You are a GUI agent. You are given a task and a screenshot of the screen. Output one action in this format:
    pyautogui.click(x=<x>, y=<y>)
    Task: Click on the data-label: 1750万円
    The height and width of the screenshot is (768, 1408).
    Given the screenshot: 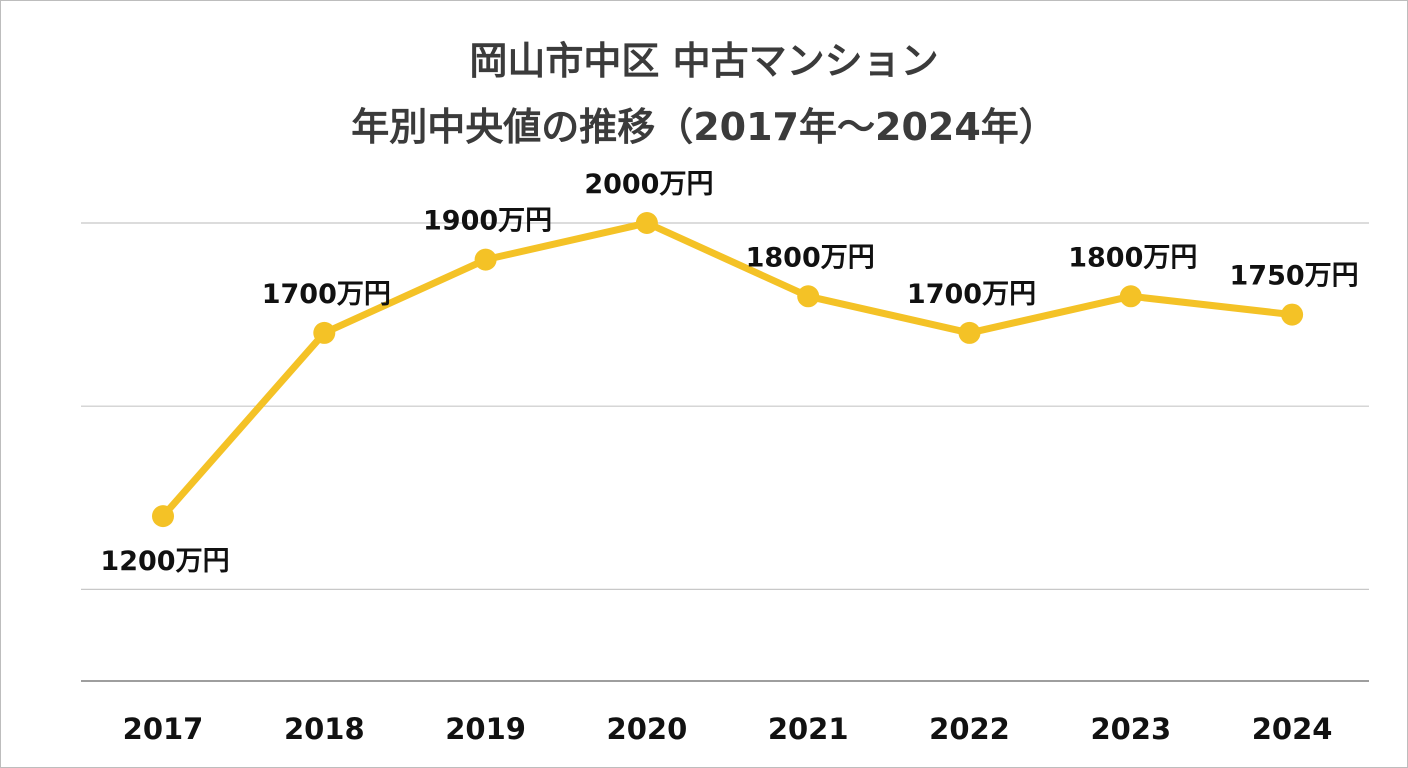 What is the action you would take?
    pyautogui.click(x=1294, y=276)
    